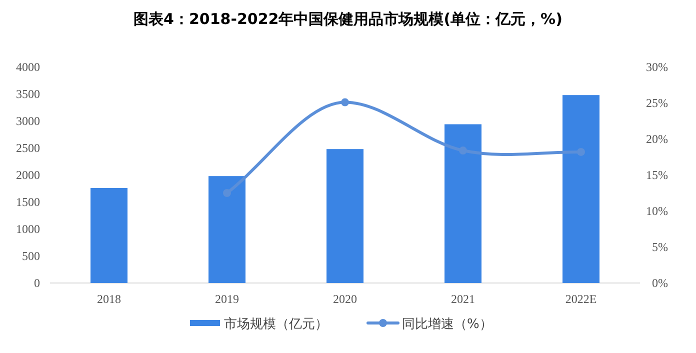 Image resolution: width=696 pixels, height=353 pixels. Describe the element at coordinates (581, 299) in the screenshot. I see `x-tick-label: 2022E` at that location.